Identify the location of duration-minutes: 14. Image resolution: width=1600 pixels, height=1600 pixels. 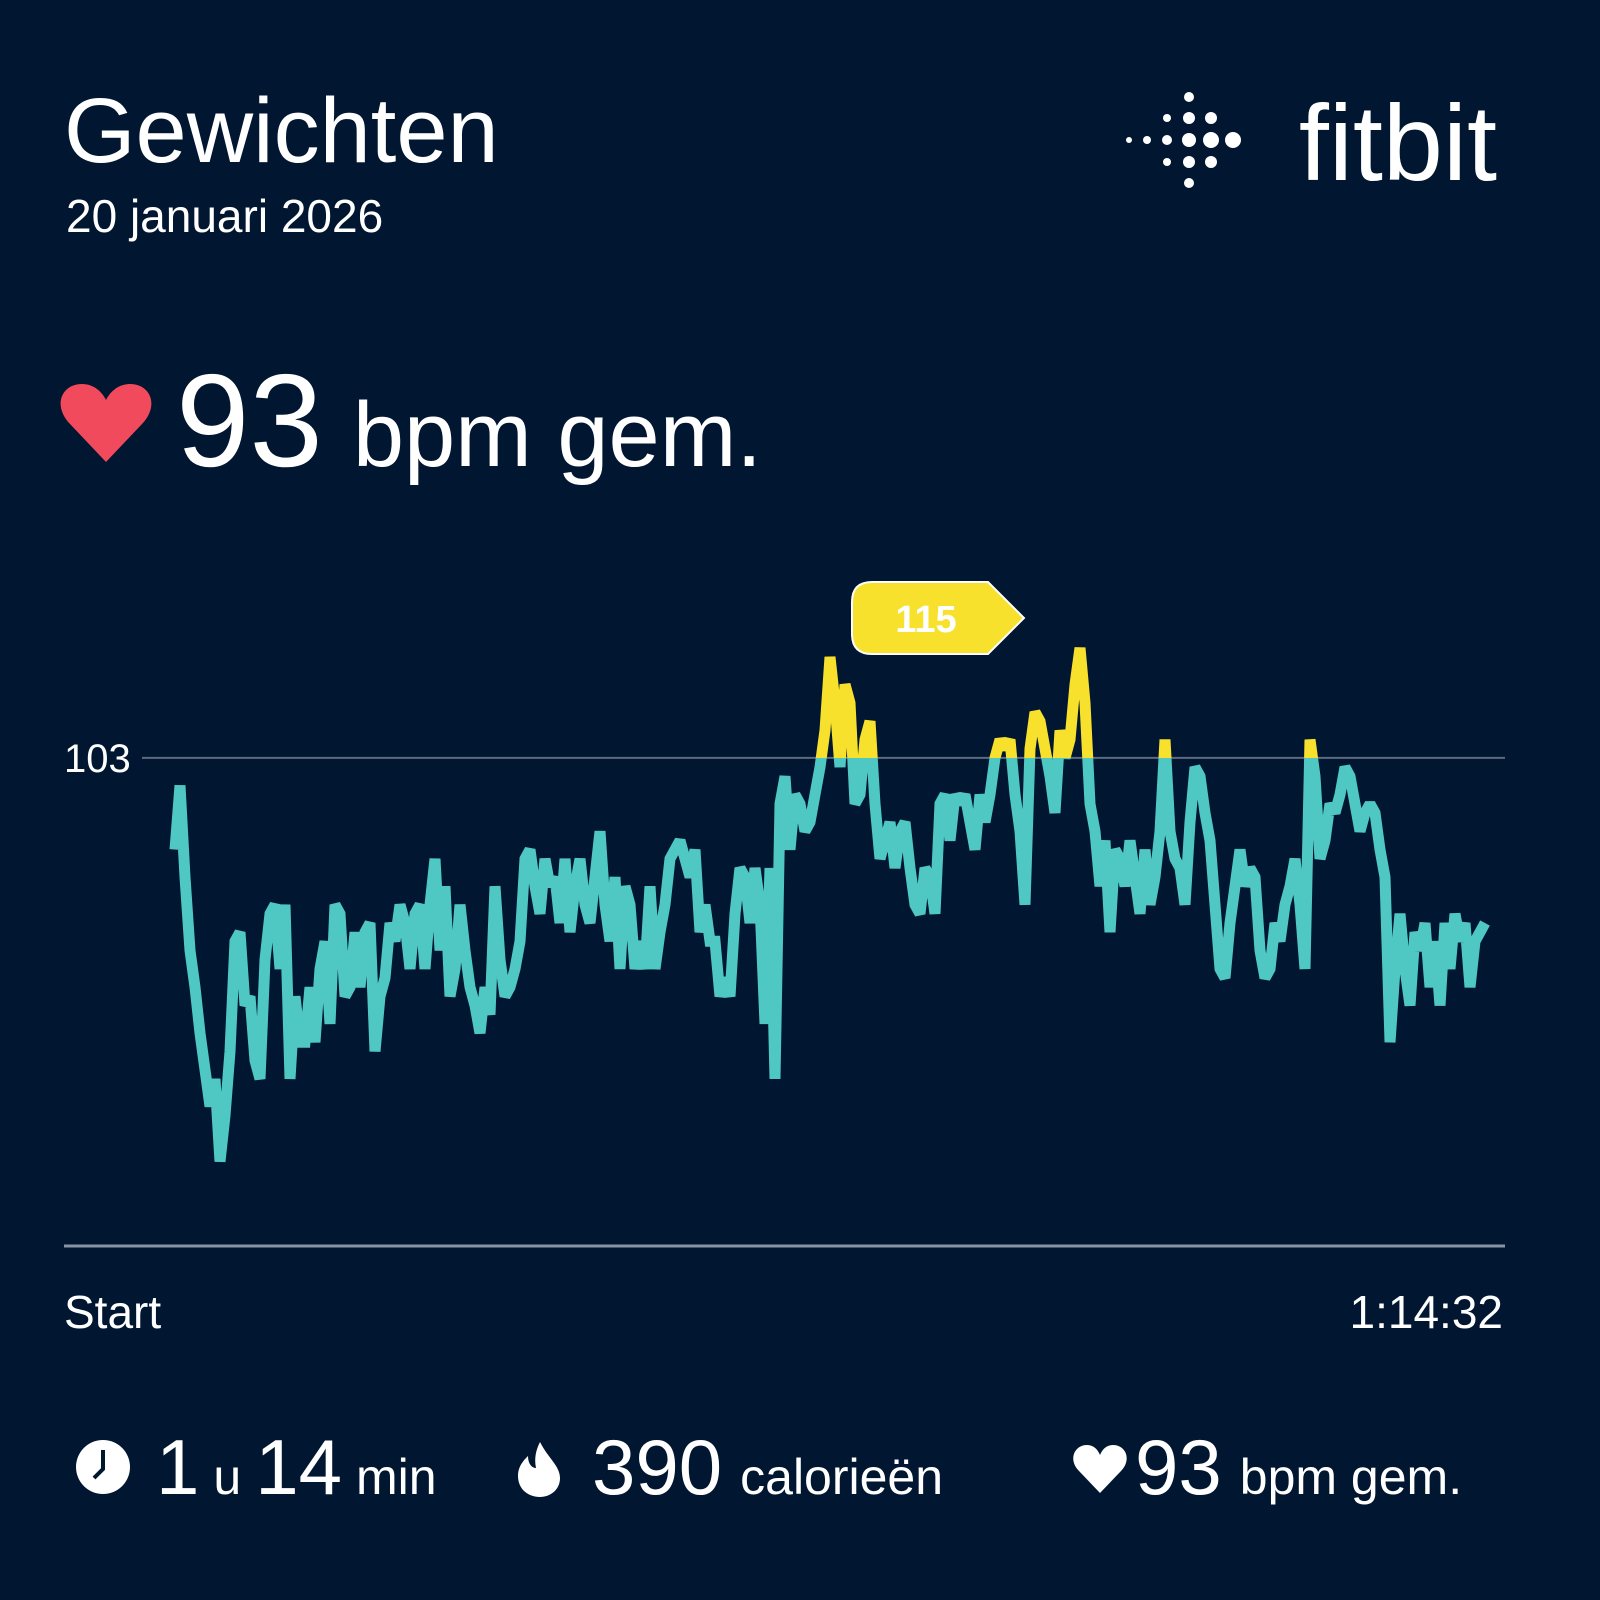
(298, 1467).